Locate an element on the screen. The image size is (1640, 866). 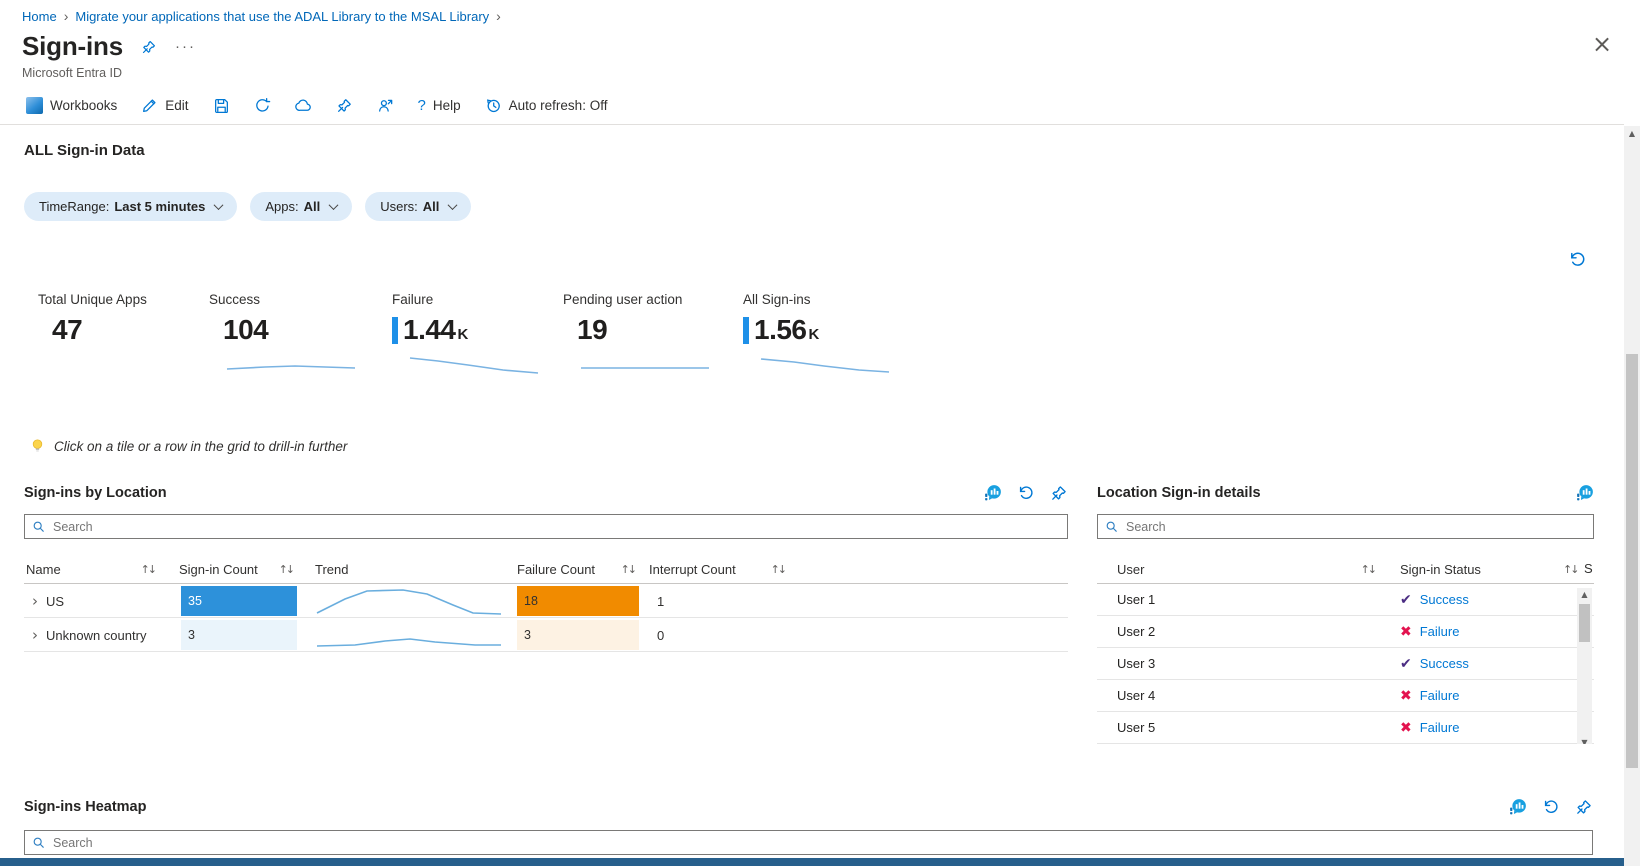
signin-count-bar: 3 is located at coordinates (239, 635).